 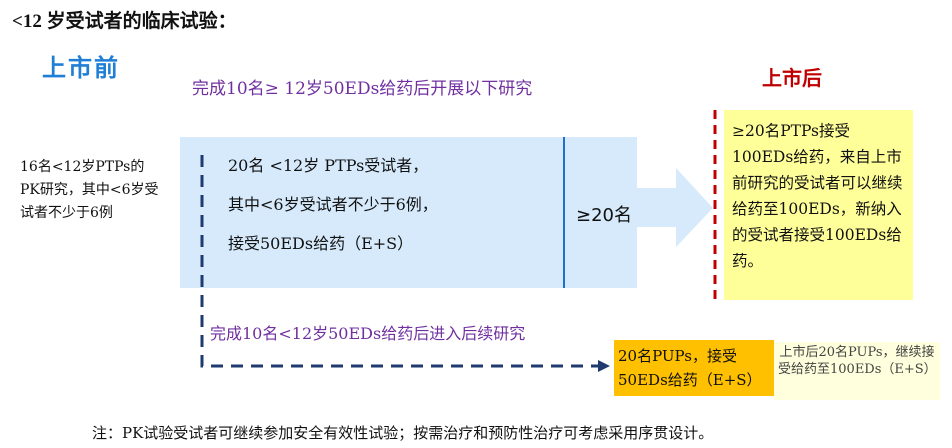 I want to click on pups-box: 20名PUPs，接受50EDs给药（E+S）, so click(x=694, y=368).